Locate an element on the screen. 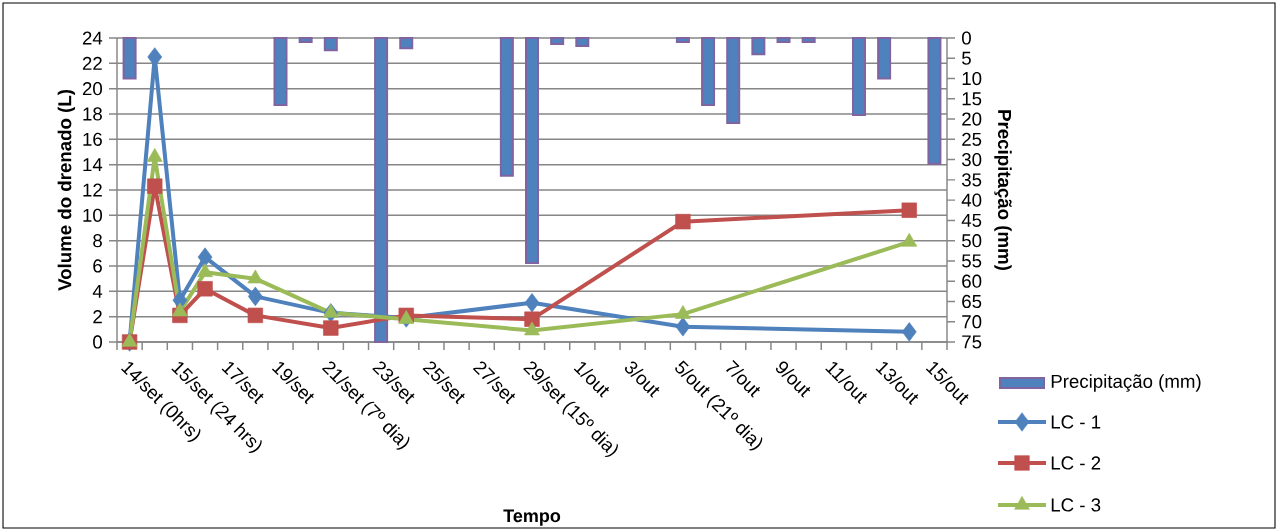 This screenshot has height=530, width=1278. y2-tick-label: 40 is located at coordinates (971, 200).